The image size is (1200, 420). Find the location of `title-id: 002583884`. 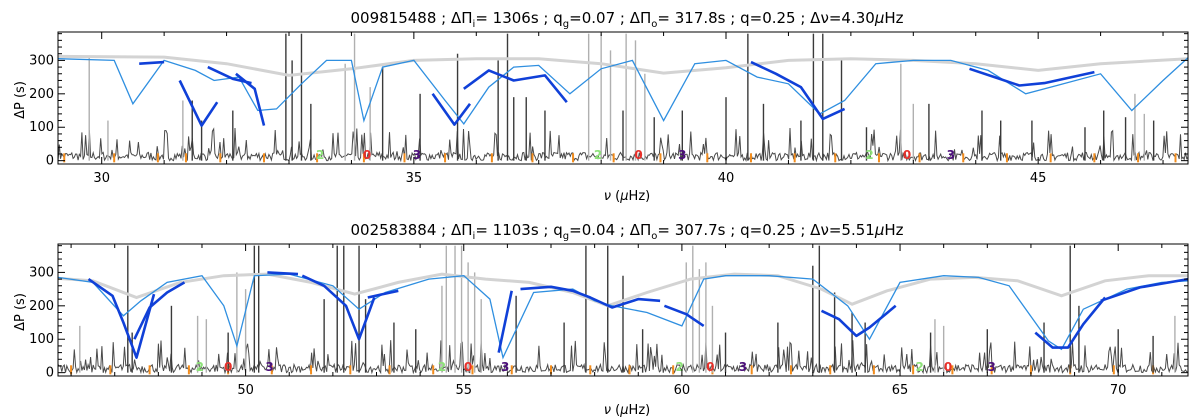

title-id: 002583884 is located at coordinates (393, 230).